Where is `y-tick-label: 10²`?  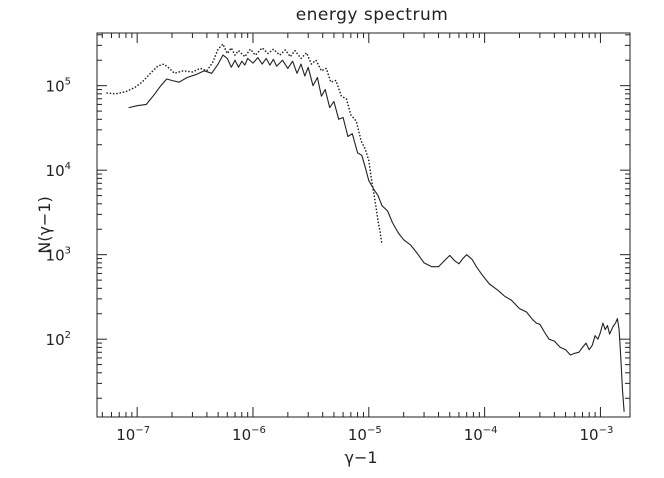 y-tick-label: 10² is located at coordinates (58, 339).